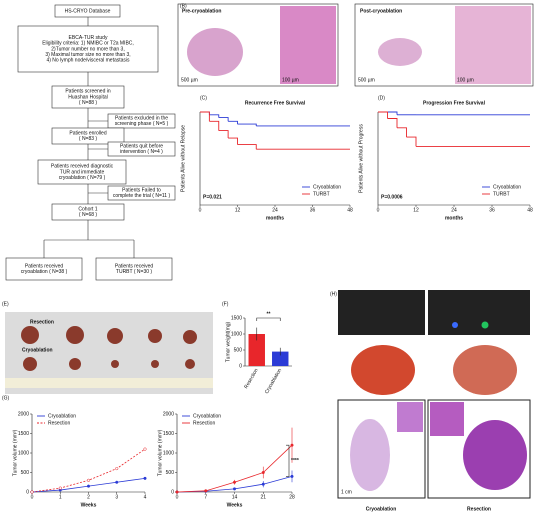 The height and width of the screenshot is (518, 535). I want to click on flow-text: ( N=68 ), so click(88, 215).